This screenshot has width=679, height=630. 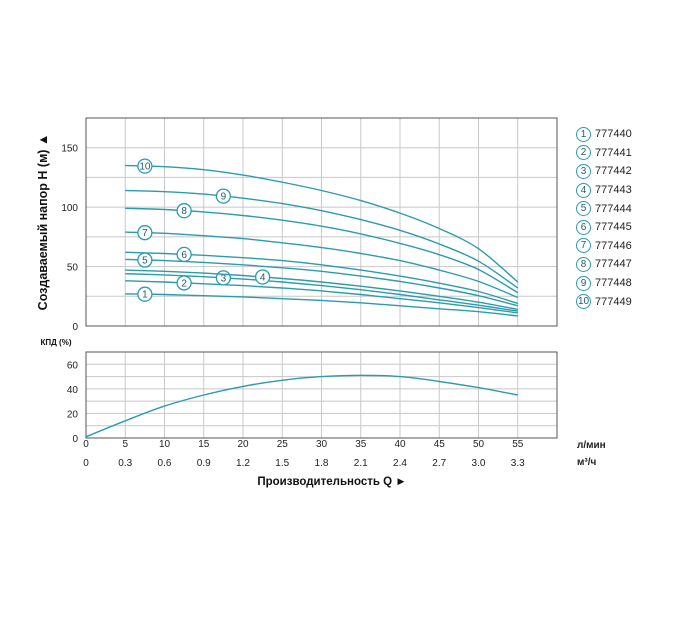 What do you see at coordinates (583, 302) in the screenshot?
I see `legend-number-badge: 10` at bounding box center [583, 302].